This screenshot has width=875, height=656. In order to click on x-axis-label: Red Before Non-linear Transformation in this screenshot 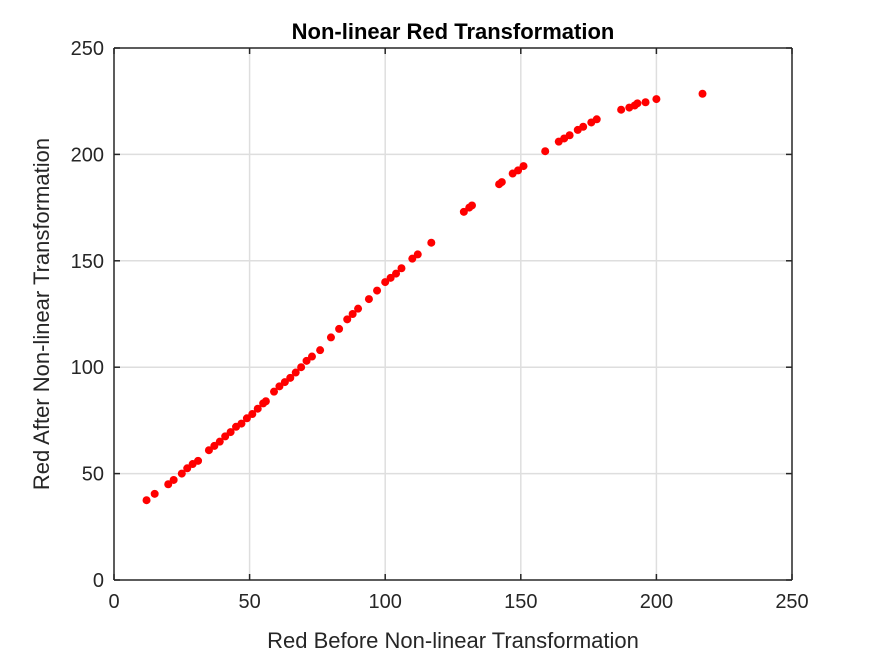, I will do `click(453, 640)`.